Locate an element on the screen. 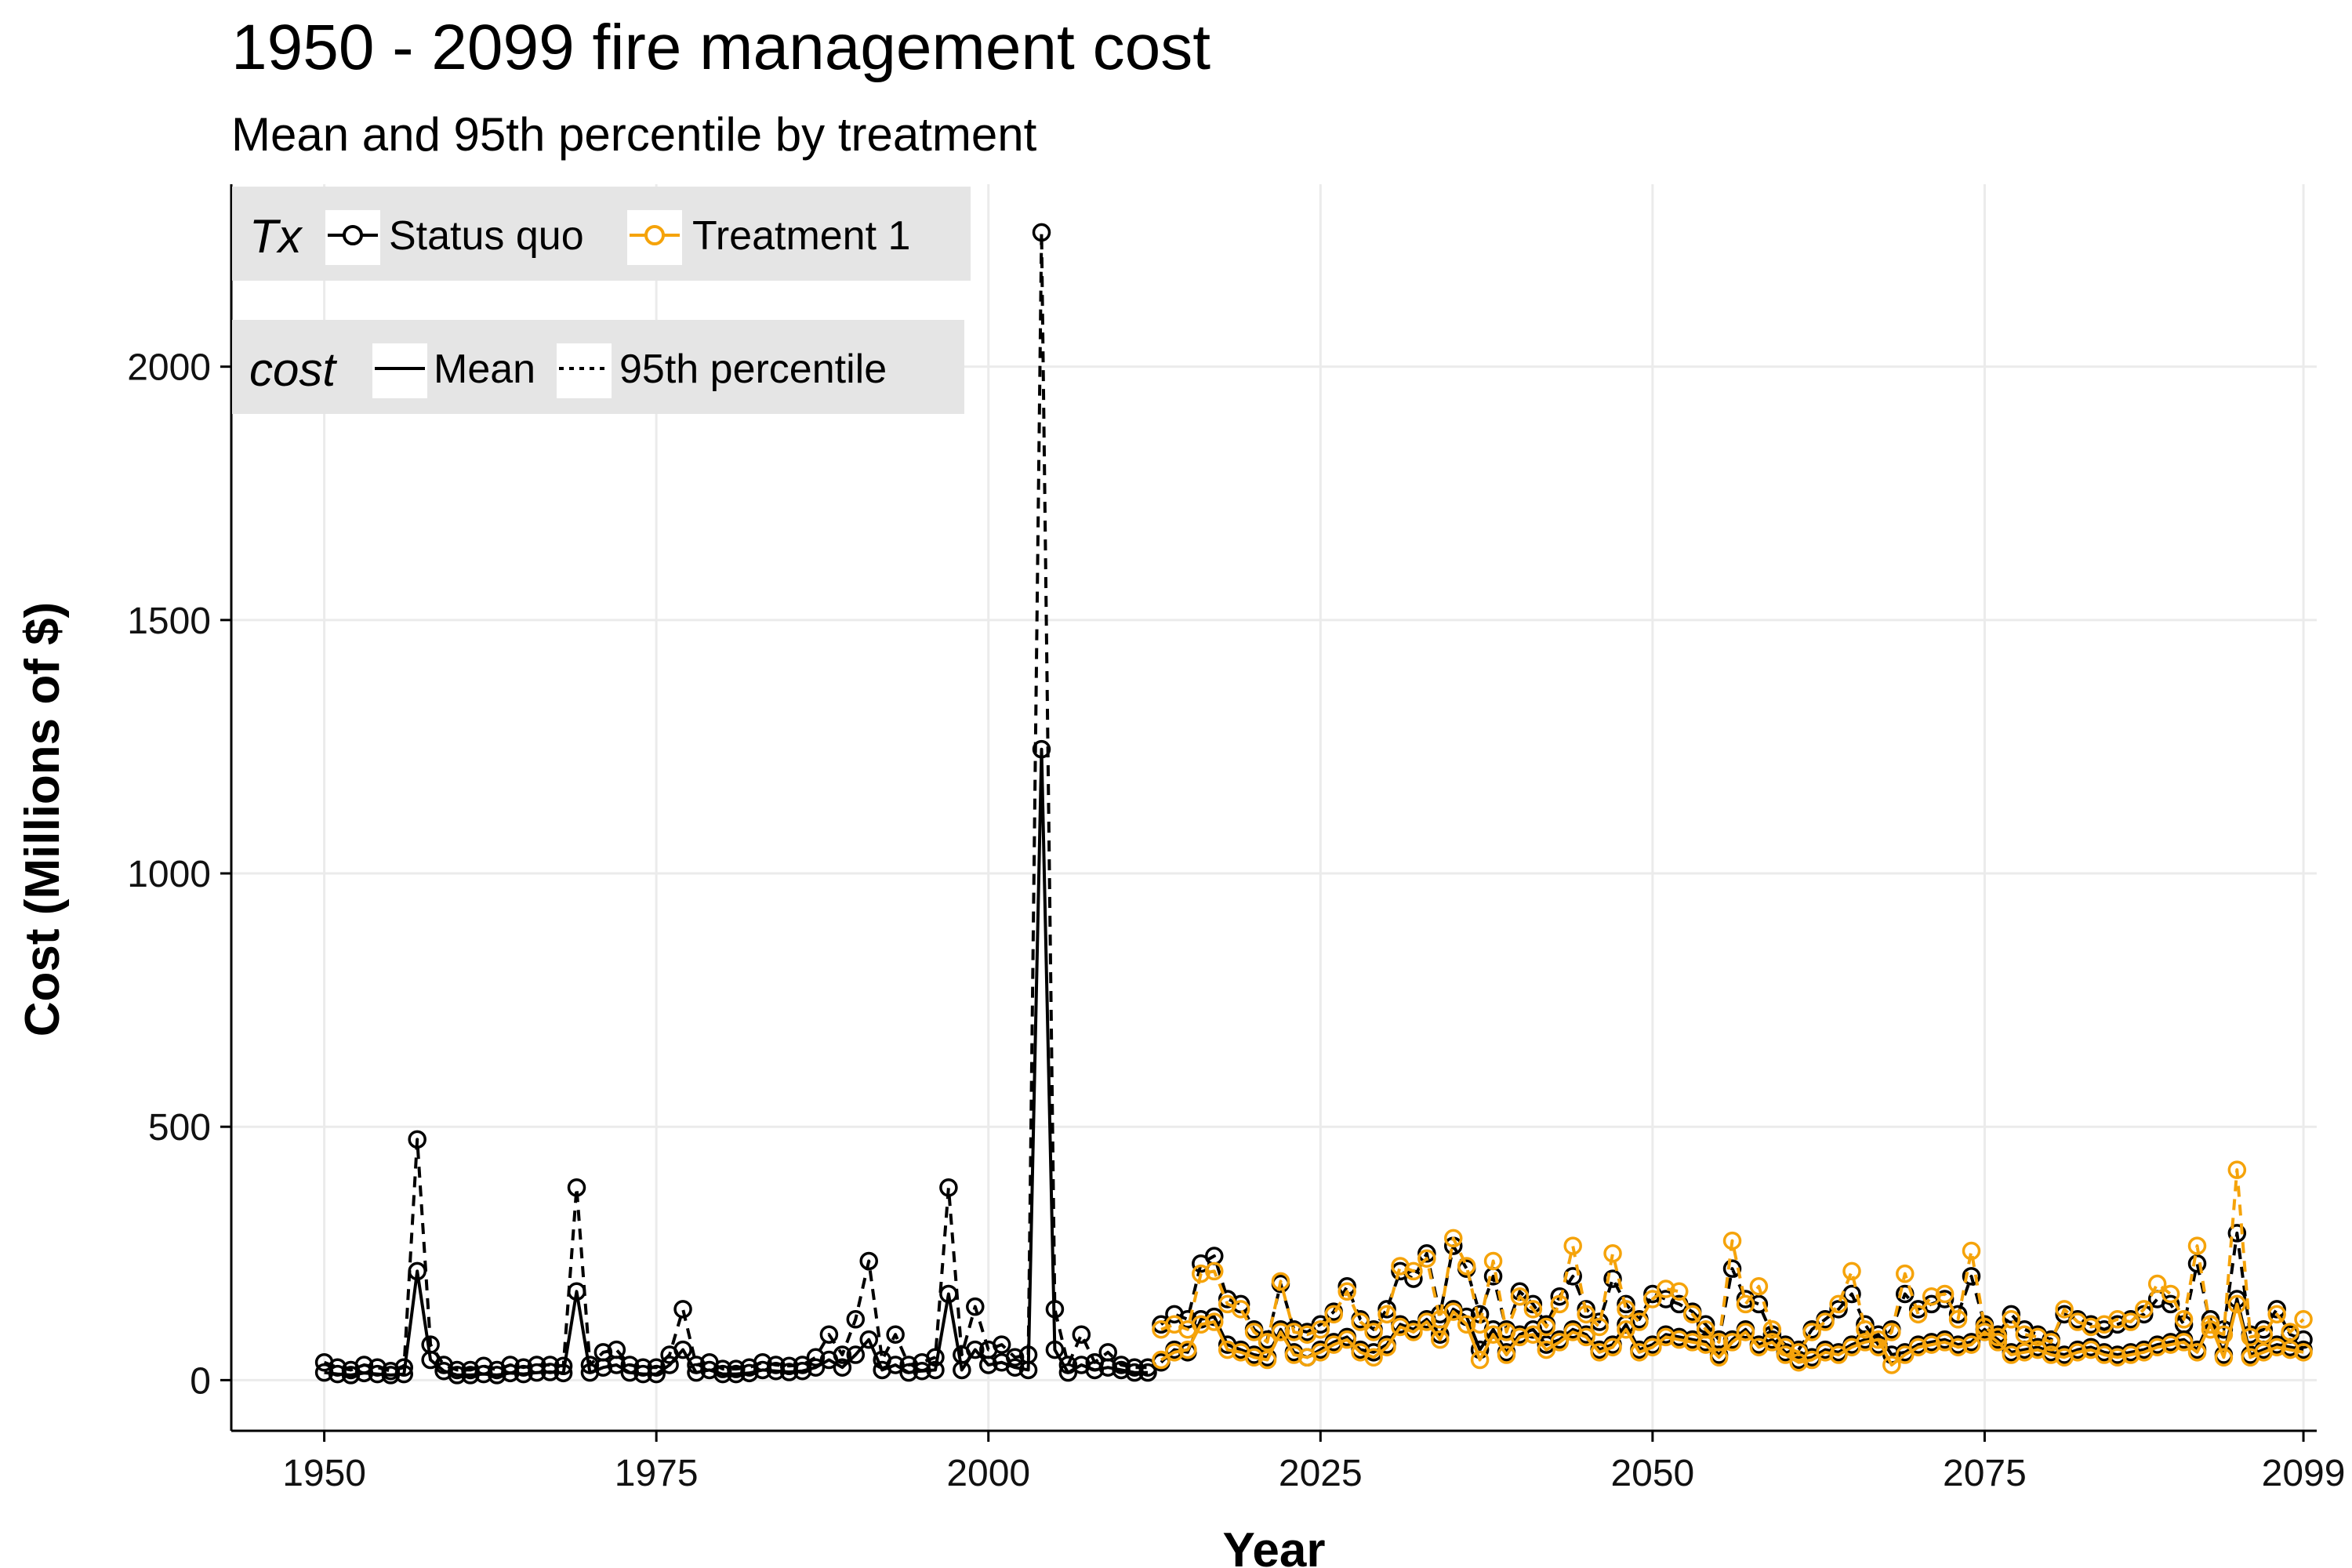 The width and height of the screenshot is (2352, 1568). y-axis-title: Cost (Millions of $) is located at coordinates (43, 819).